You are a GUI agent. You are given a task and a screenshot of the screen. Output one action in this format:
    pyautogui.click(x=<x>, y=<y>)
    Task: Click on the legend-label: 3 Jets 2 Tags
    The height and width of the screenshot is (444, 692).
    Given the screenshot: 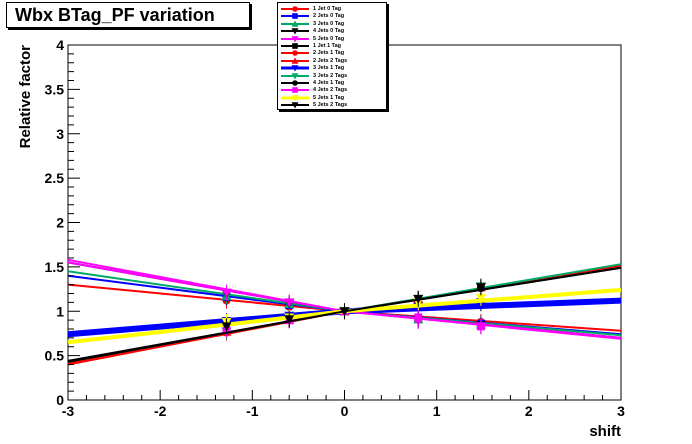 What is the action you would take?
    pyautogui.click(x=330, y=75)
    